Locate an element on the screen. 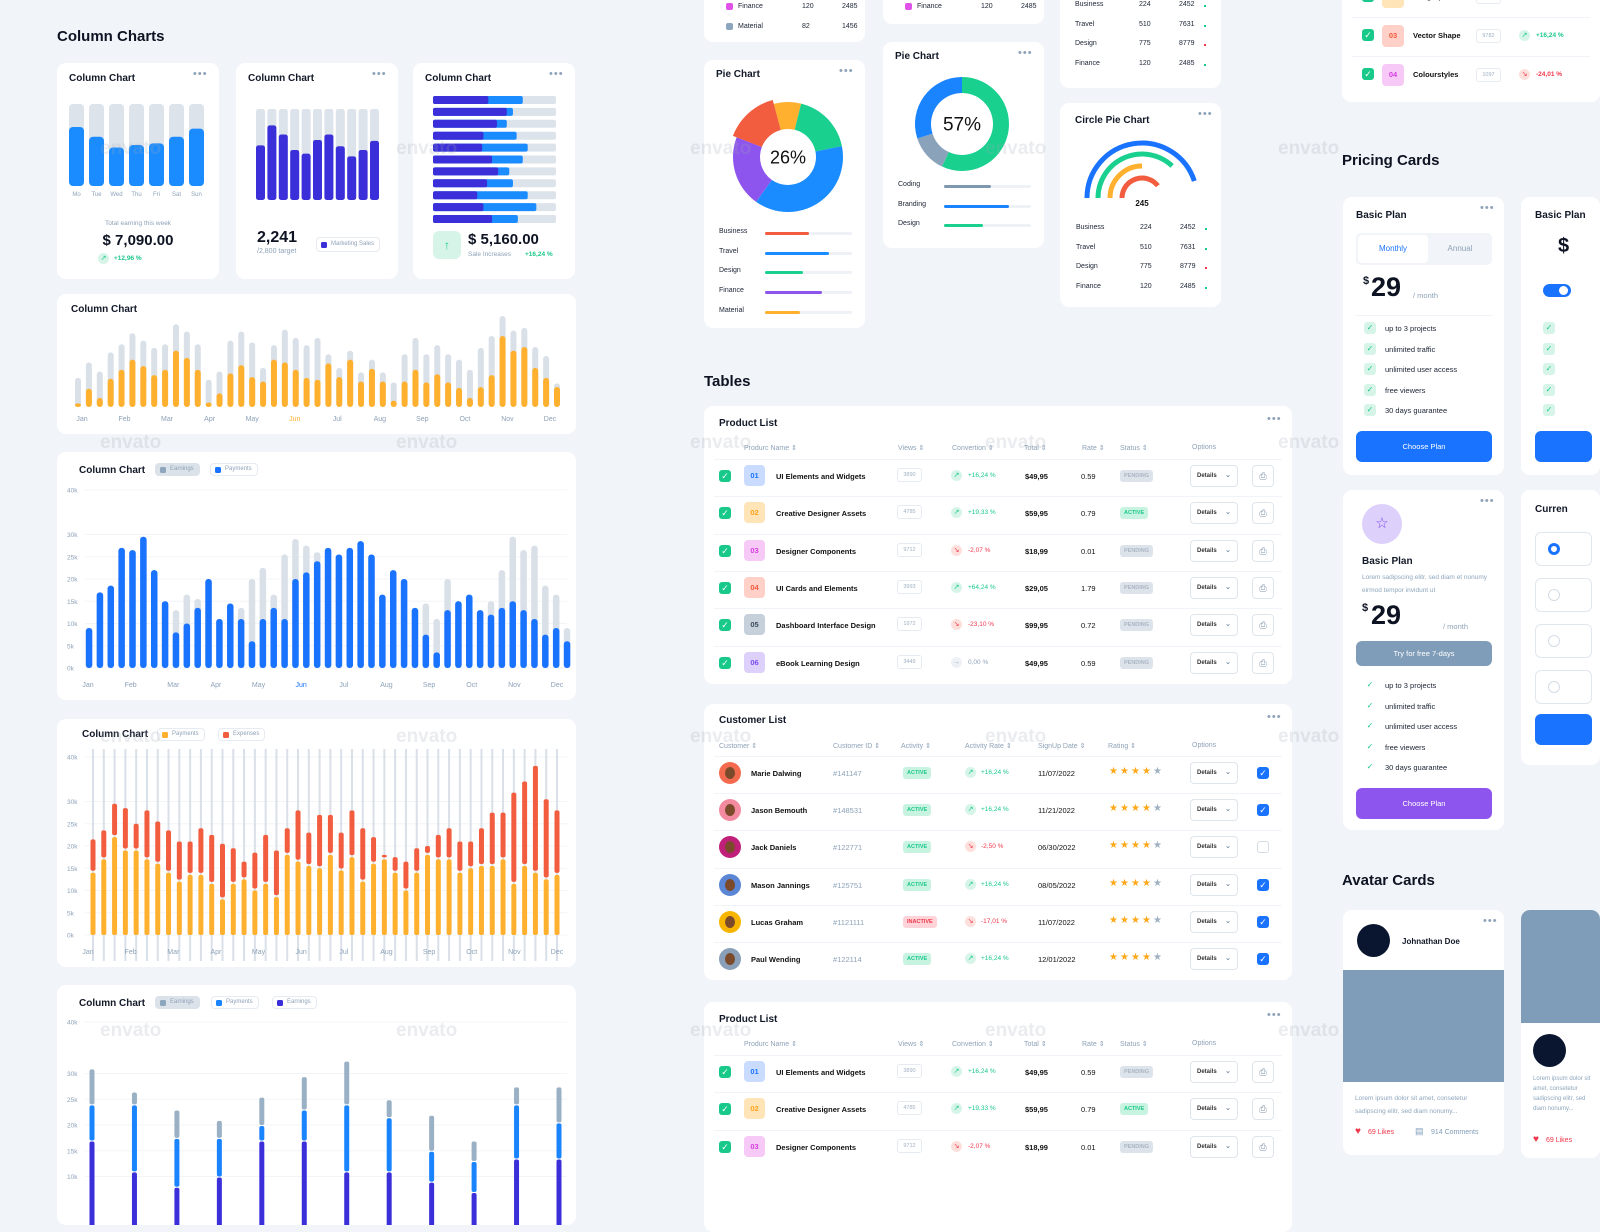 This screenshot has height=1232, width=1600. choose-plan-button is located at coordinates (1563, 446).